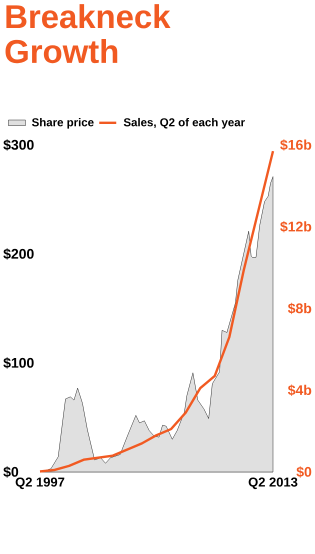 This screenshot has width=315, height=554. Describe the element at coordinates (18, 145) in the screenshot. I see `y-tick-label: $300` at that location.